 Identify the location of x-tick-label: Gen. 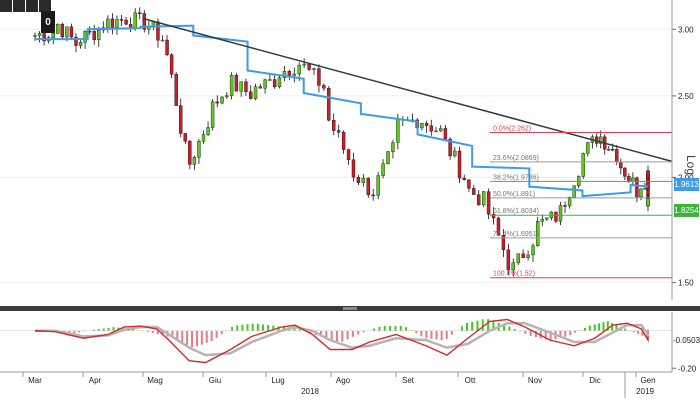
(647, 380).